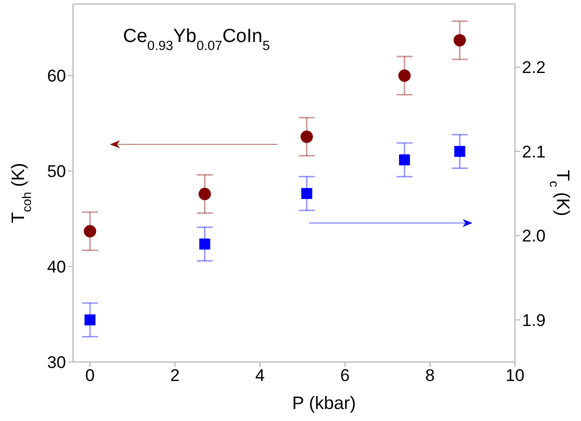  Describe the element at coordinates (534, 68) in the screenshot. I see `y2-tick-label: 2.2` at that location.